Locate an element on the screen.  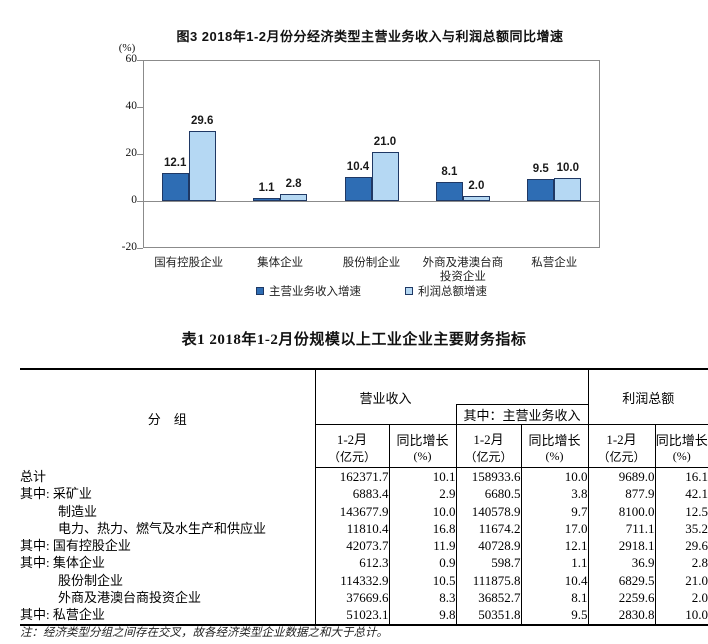
row-value: 40728.9 is located at coordinates (488, 546).